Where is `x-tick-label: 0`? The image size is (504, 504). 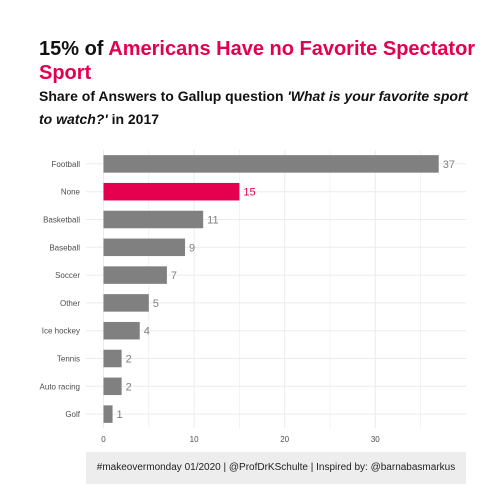 x-tick-label: 0 is located at coordinates (103, 439).